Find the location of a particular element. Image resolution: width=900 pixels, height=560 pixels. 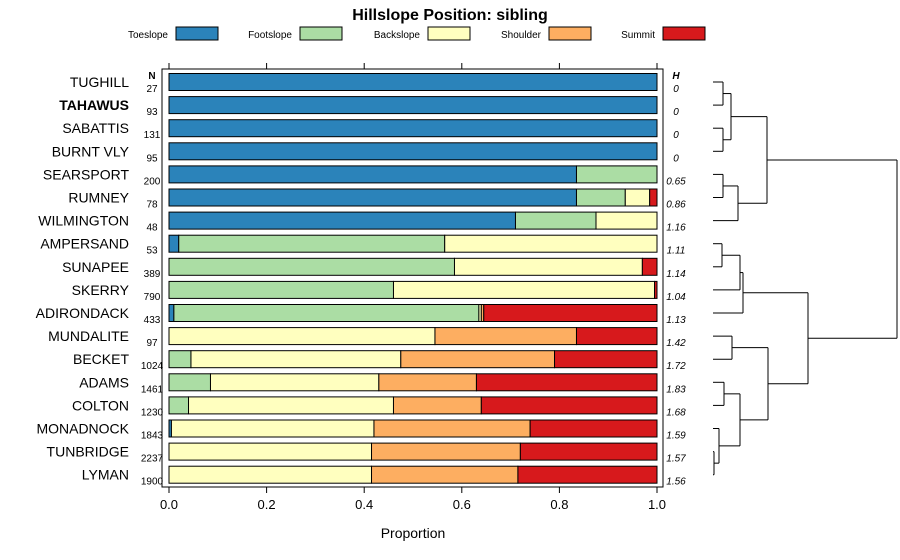

row-h-value: 1.72 is located at coordinates (676, 366).